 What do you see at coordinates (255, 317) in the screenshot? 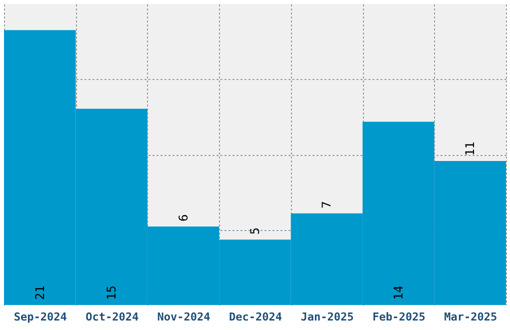
I see `x-tick-label: Dec-2024` at bounding box center [255, 317].